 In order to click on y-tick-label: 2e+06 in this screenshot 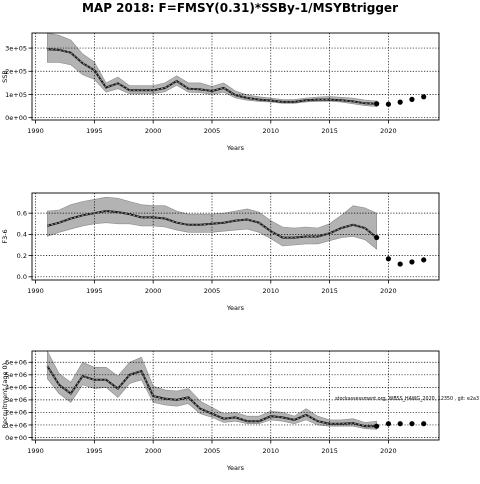, I will do `click(16, 413)`.